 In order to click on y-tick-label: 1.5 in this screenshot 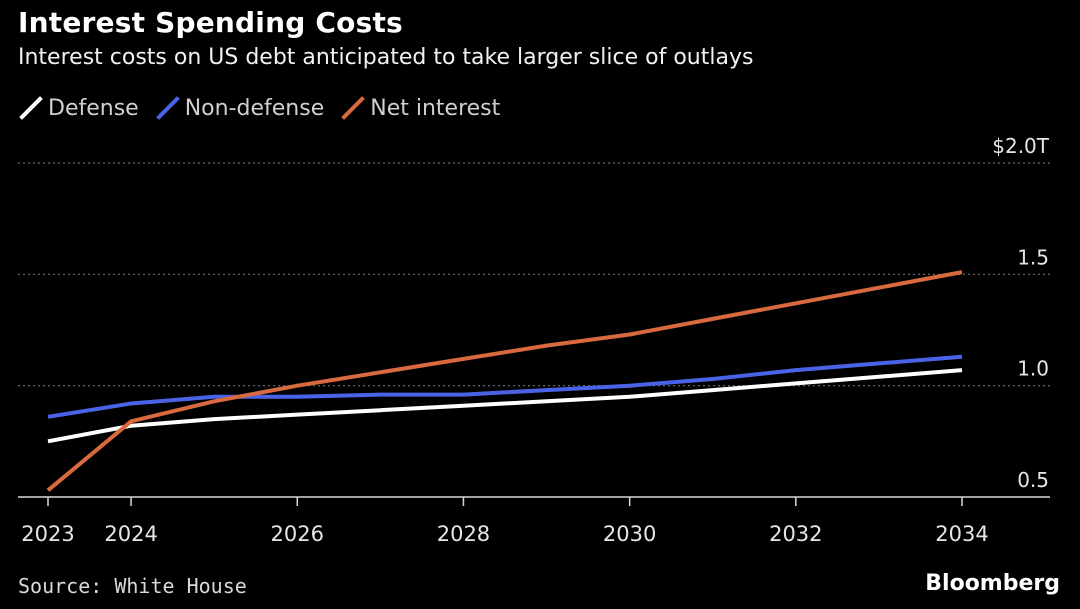, I will do `click(1033, 257)`.